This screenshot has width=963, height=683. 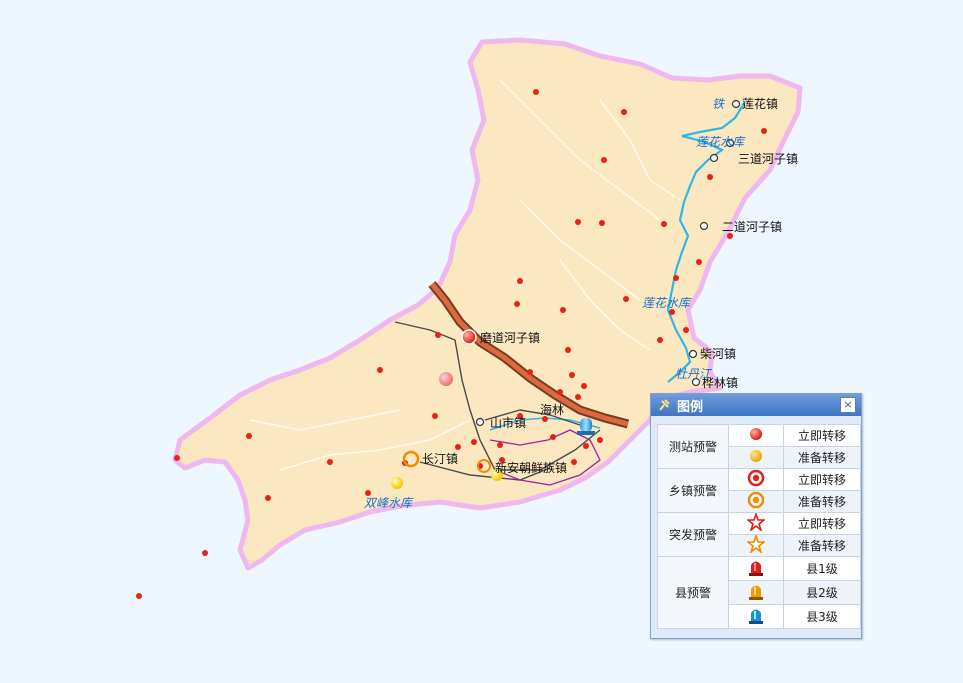 I want to click on town-markers, so click(x=608, y=263).